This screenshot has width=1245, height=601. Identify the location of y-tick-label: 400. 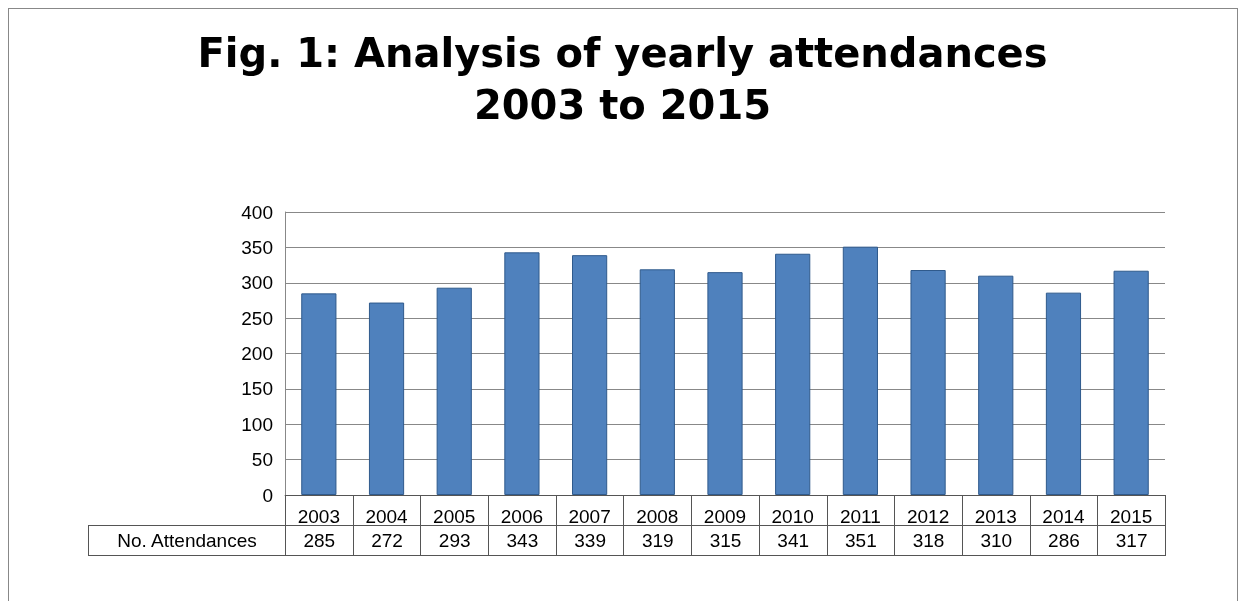
(257, 212).